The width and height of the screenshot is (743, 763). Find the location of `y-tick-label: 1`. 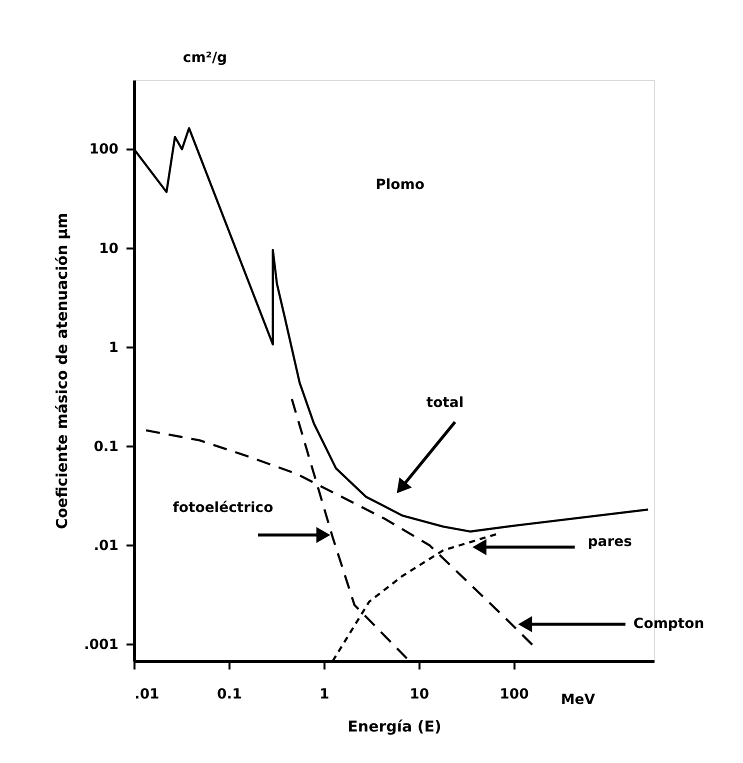

y-tick-label: 1 is located at coordinates (113, 348).